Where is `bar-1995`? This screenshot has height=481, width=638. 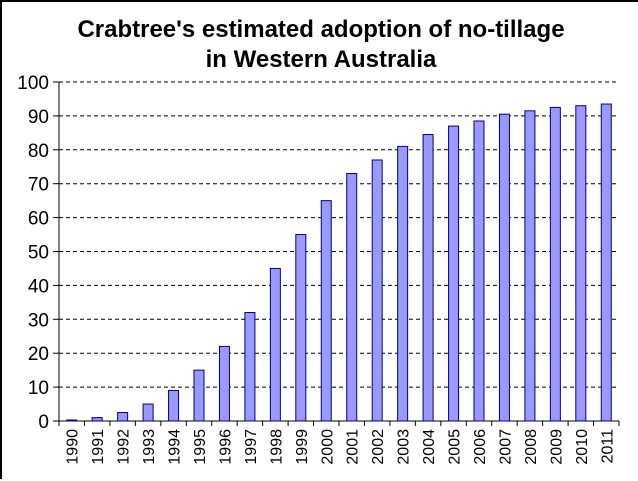
bar-1995 is located at coordinates (199, 395).